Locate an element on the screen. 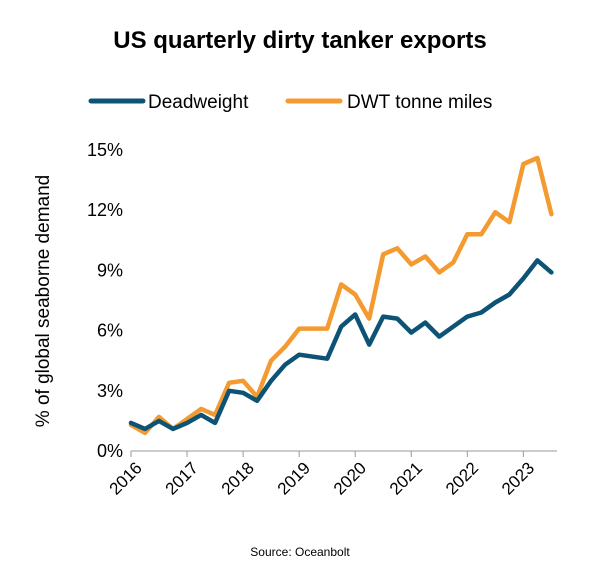 Image resolution: width=602 pixels, height=581 pixels. y-axis-label: % of global seaborne demand is located at coordinates (43, 301).